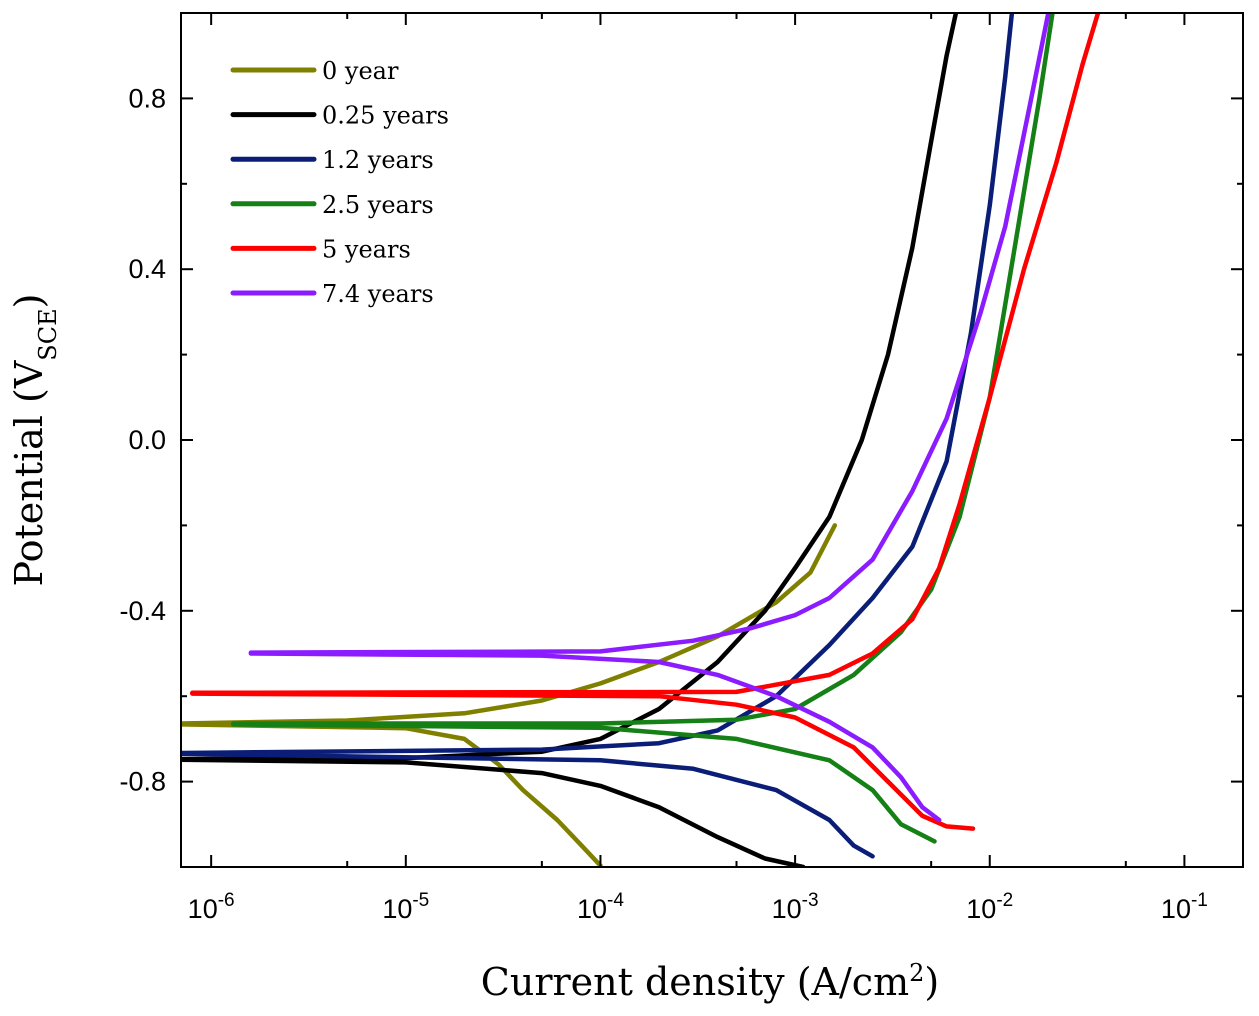 The height and width of the screenshot is (1016, 1259). What do you see at coordinates (392, 794) in the screenshot?
I see `series-0-year-cathodic-line` at bounding box center [392, 794].